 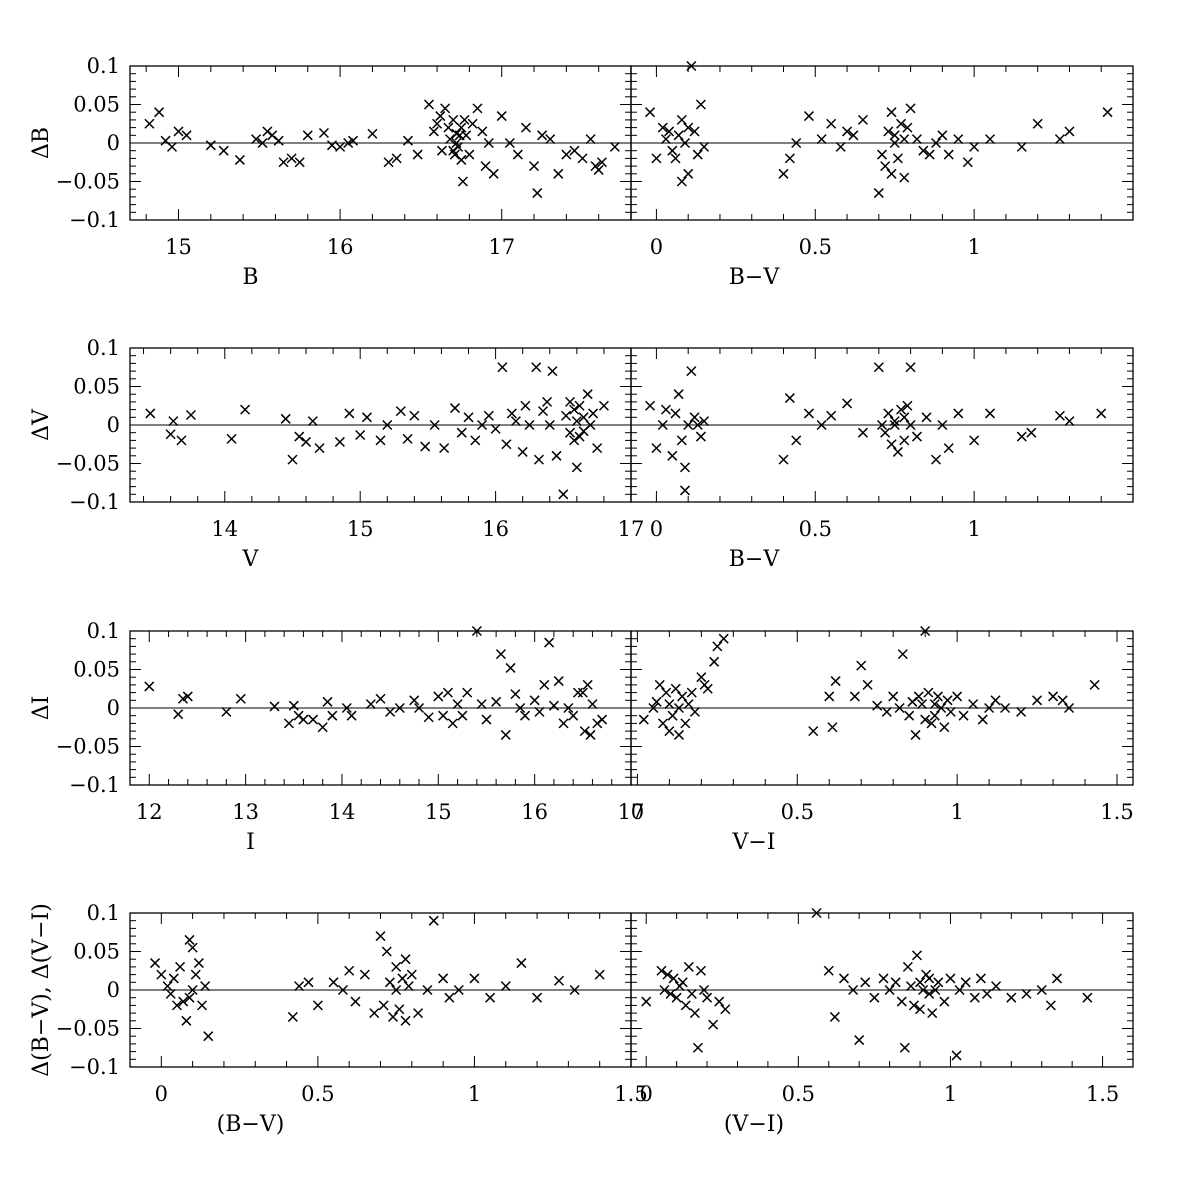 What do you see at coordinates (882, 459) in the screenshot?
I see `panel-4: 0 0.5 1 B−V` at bounding box center [882, 459].